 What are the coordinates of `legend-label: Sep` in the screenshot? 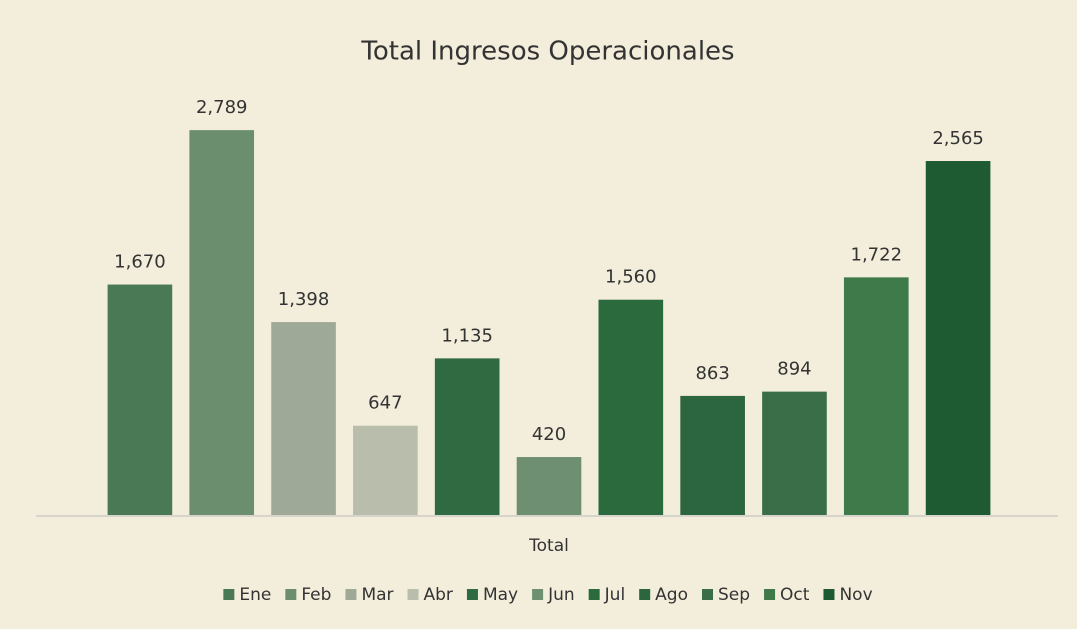 It's located at (734, 595).